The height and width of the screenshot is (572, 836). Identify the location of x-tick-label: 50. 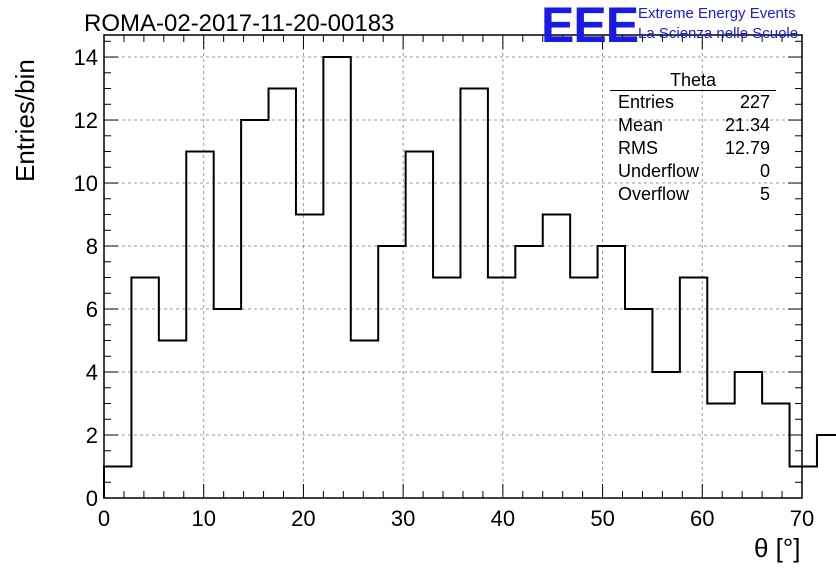
(602, 518).